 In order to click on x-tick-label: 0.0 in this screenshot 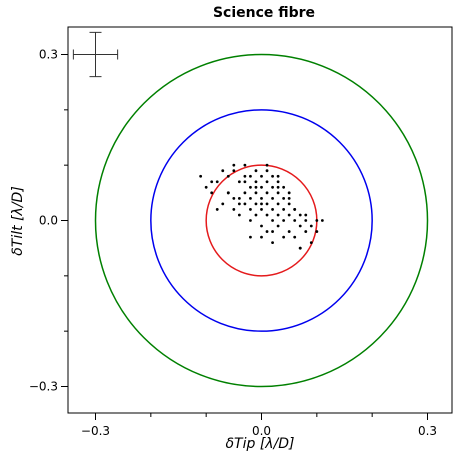, I will do `click(261, 431)`.